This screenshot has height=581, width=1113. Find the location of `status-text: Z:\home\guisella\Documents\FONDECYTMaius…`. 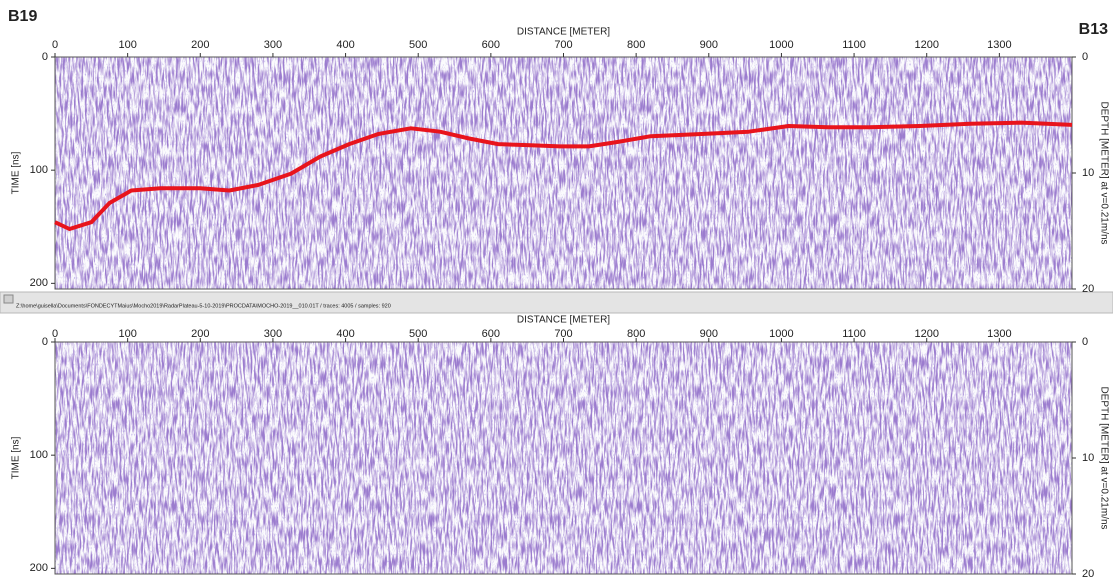

status-text: Z:\home\guisella\Documents\FONDECYTMaius… is located at coordinates (203, 306).